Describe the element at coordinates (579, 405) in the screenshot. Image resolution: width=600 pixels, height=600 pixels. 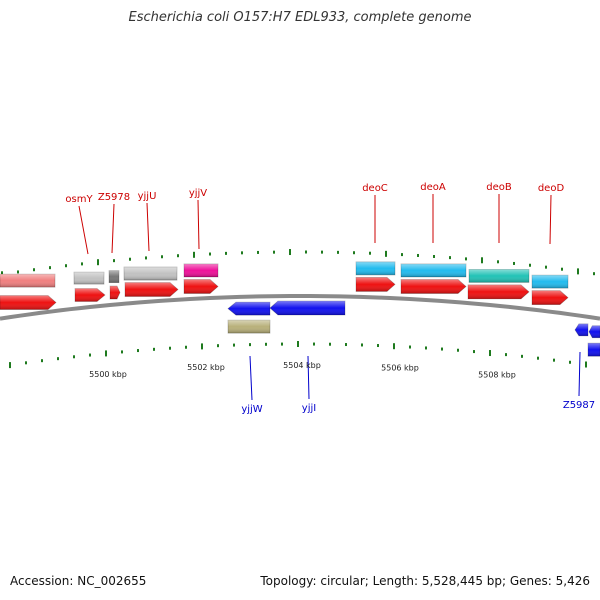
I see `gene-name: Z5987` at that location.